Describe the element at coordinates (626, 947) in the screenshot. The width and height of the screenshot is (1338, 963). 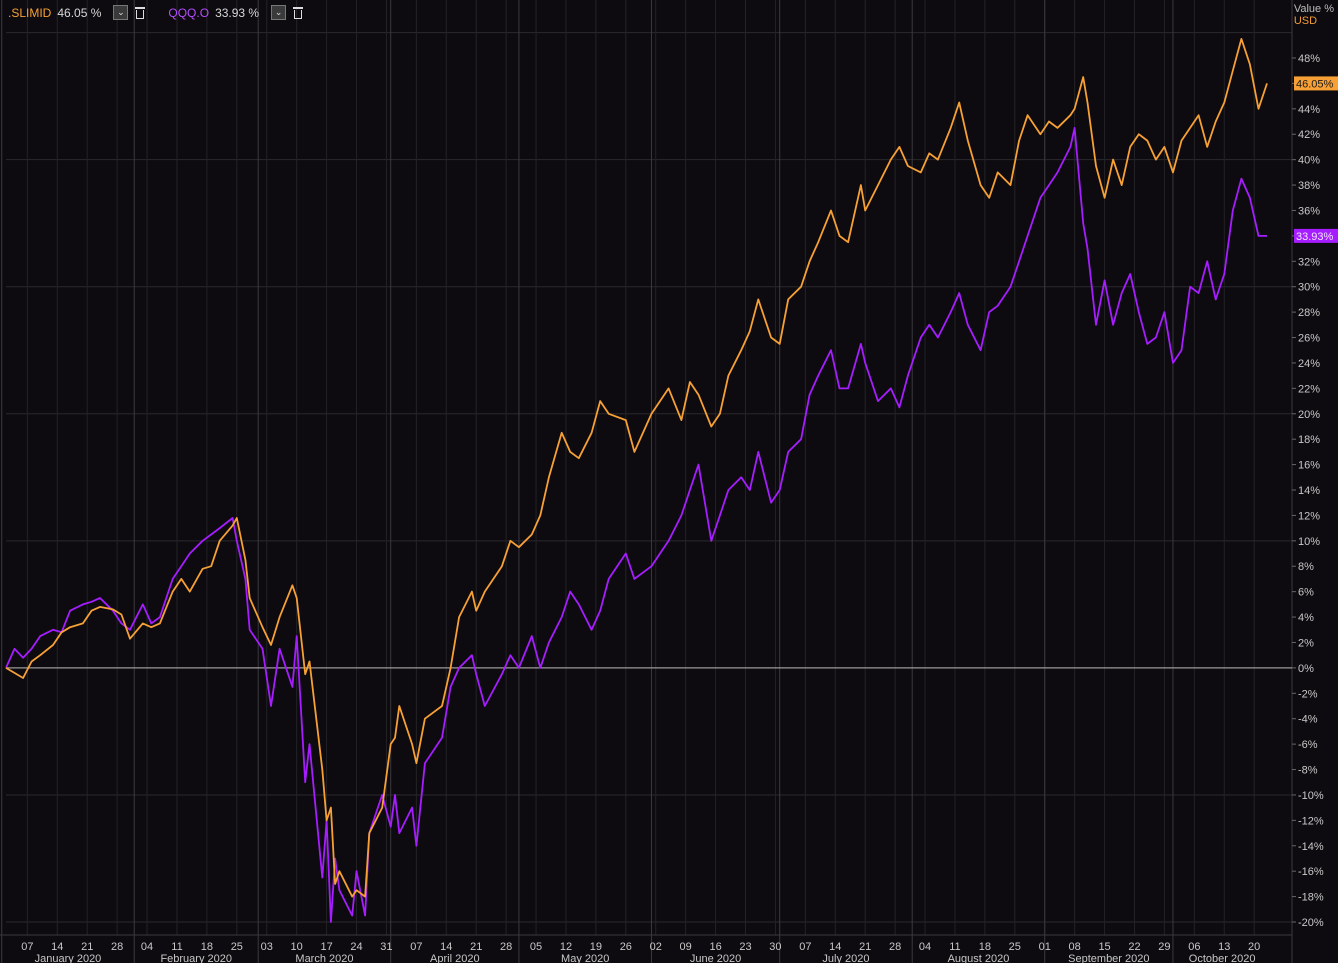
I see `x-tick-label: 26` at that location.